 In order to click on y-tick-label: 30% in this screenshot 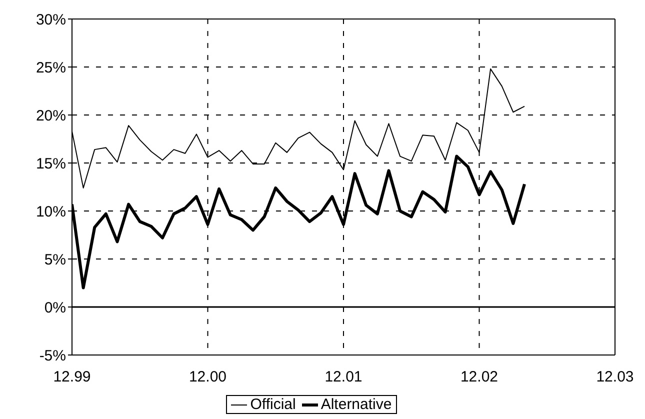, I will do `click(51, 19)`.